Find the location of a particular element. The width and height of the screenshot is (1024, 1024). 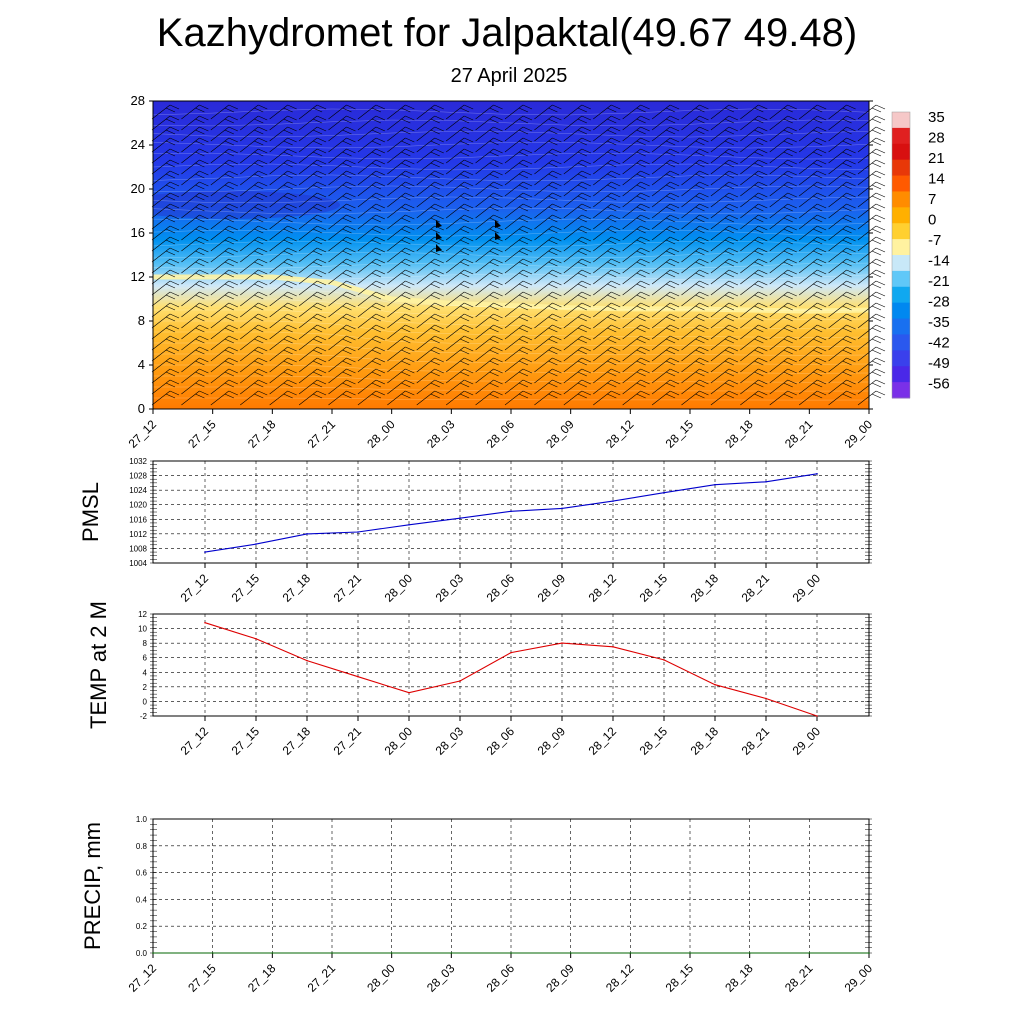

y-tick-label: 0.2 is located at coordinates (142, 926).